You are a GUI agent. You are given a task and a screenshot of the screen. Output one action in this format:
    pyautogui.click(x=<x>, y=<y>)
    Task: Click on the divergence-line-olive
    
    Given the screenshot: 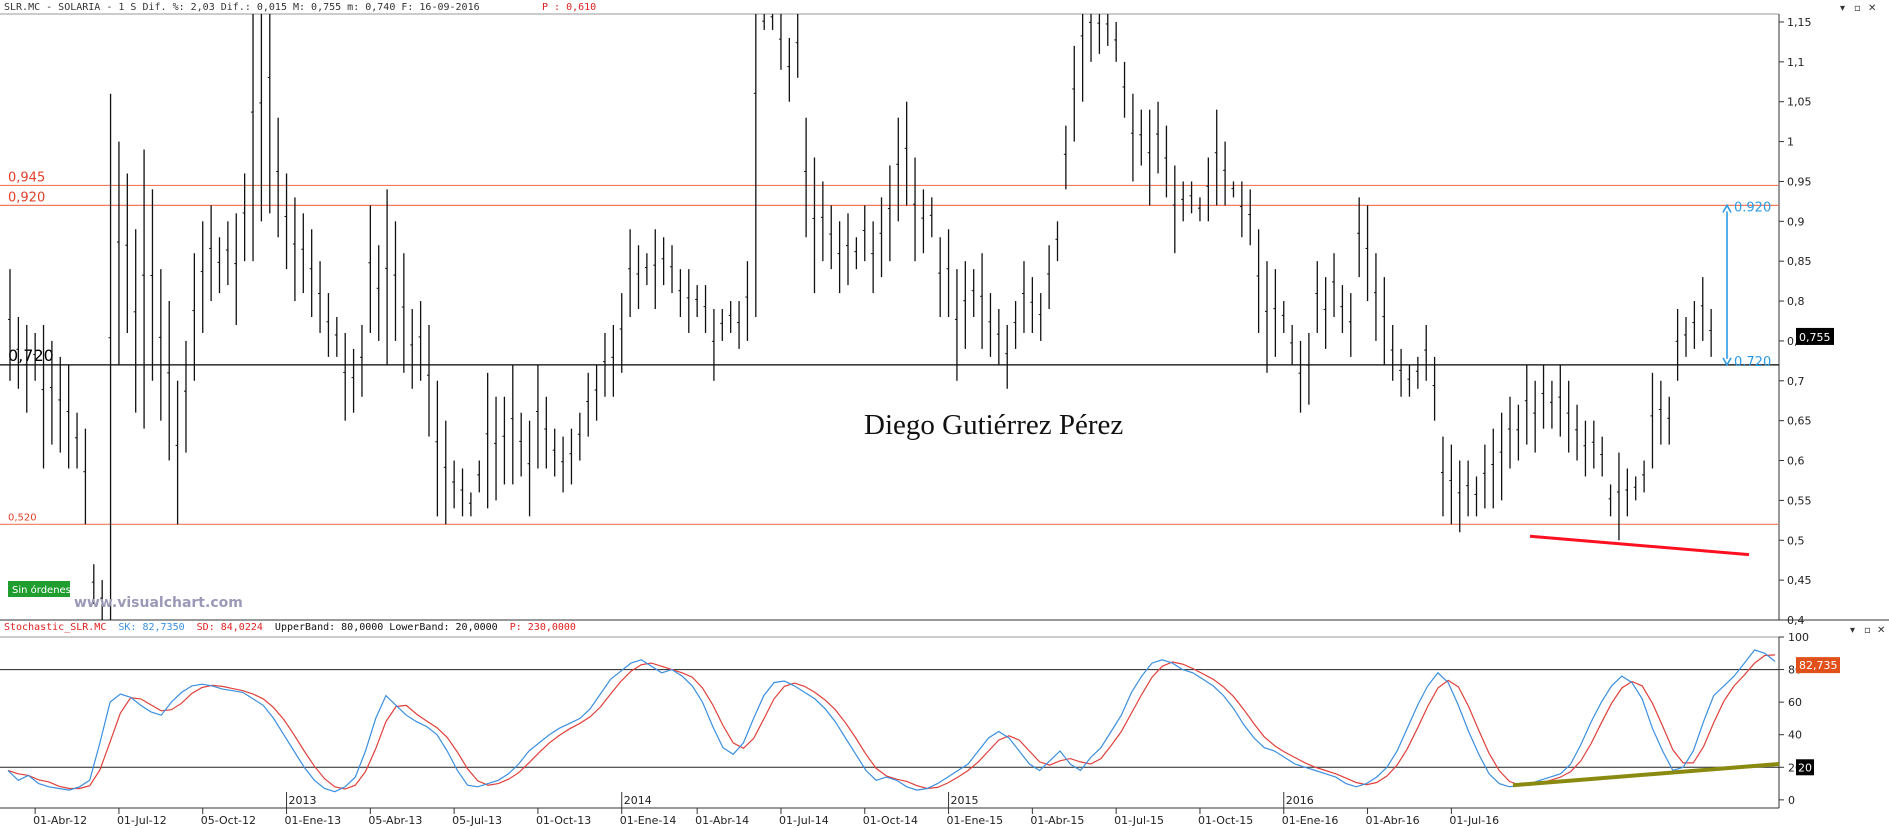 What is the action you would take?
    pyautogui.click(x=1646, y=775)
    